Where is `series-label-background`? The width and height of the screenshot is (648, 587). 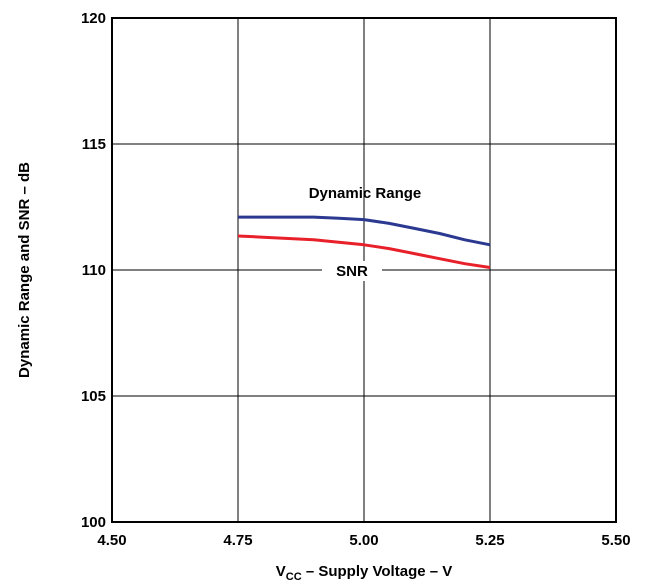 series-label-background is located at coordinates (352, 271).